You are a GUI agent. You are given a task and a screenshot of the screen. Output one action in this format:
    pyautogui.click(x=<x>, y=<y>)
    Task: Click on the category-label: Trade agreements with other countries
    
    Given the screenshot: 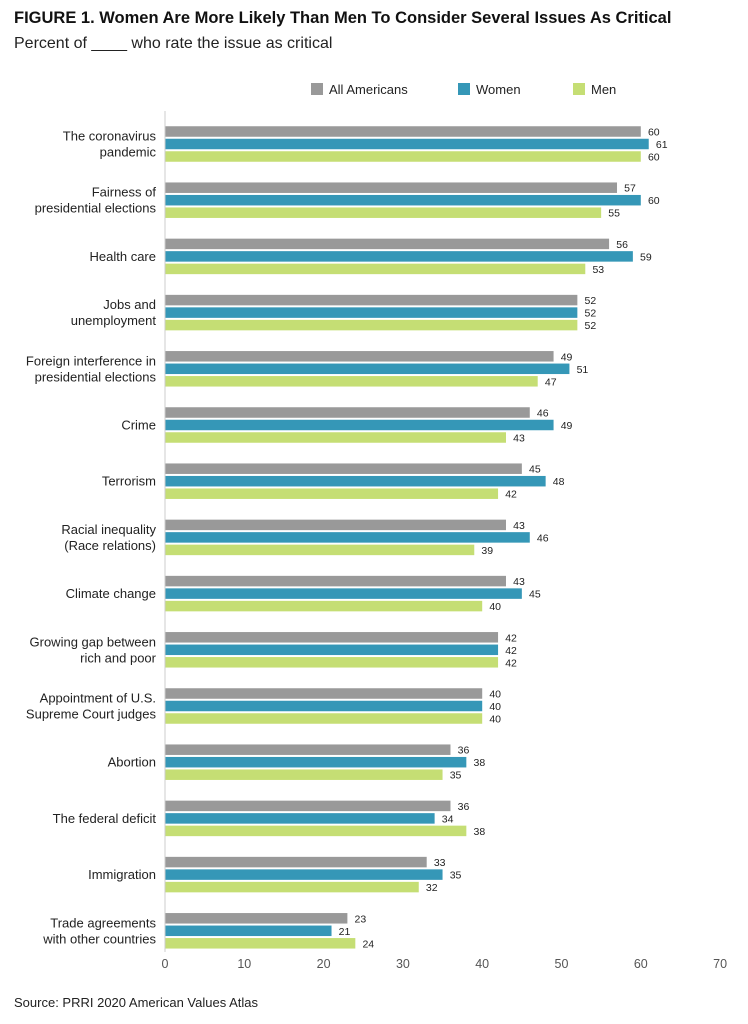 What is the action you would take?
    pyautogui.click(x=99, y=930)
    